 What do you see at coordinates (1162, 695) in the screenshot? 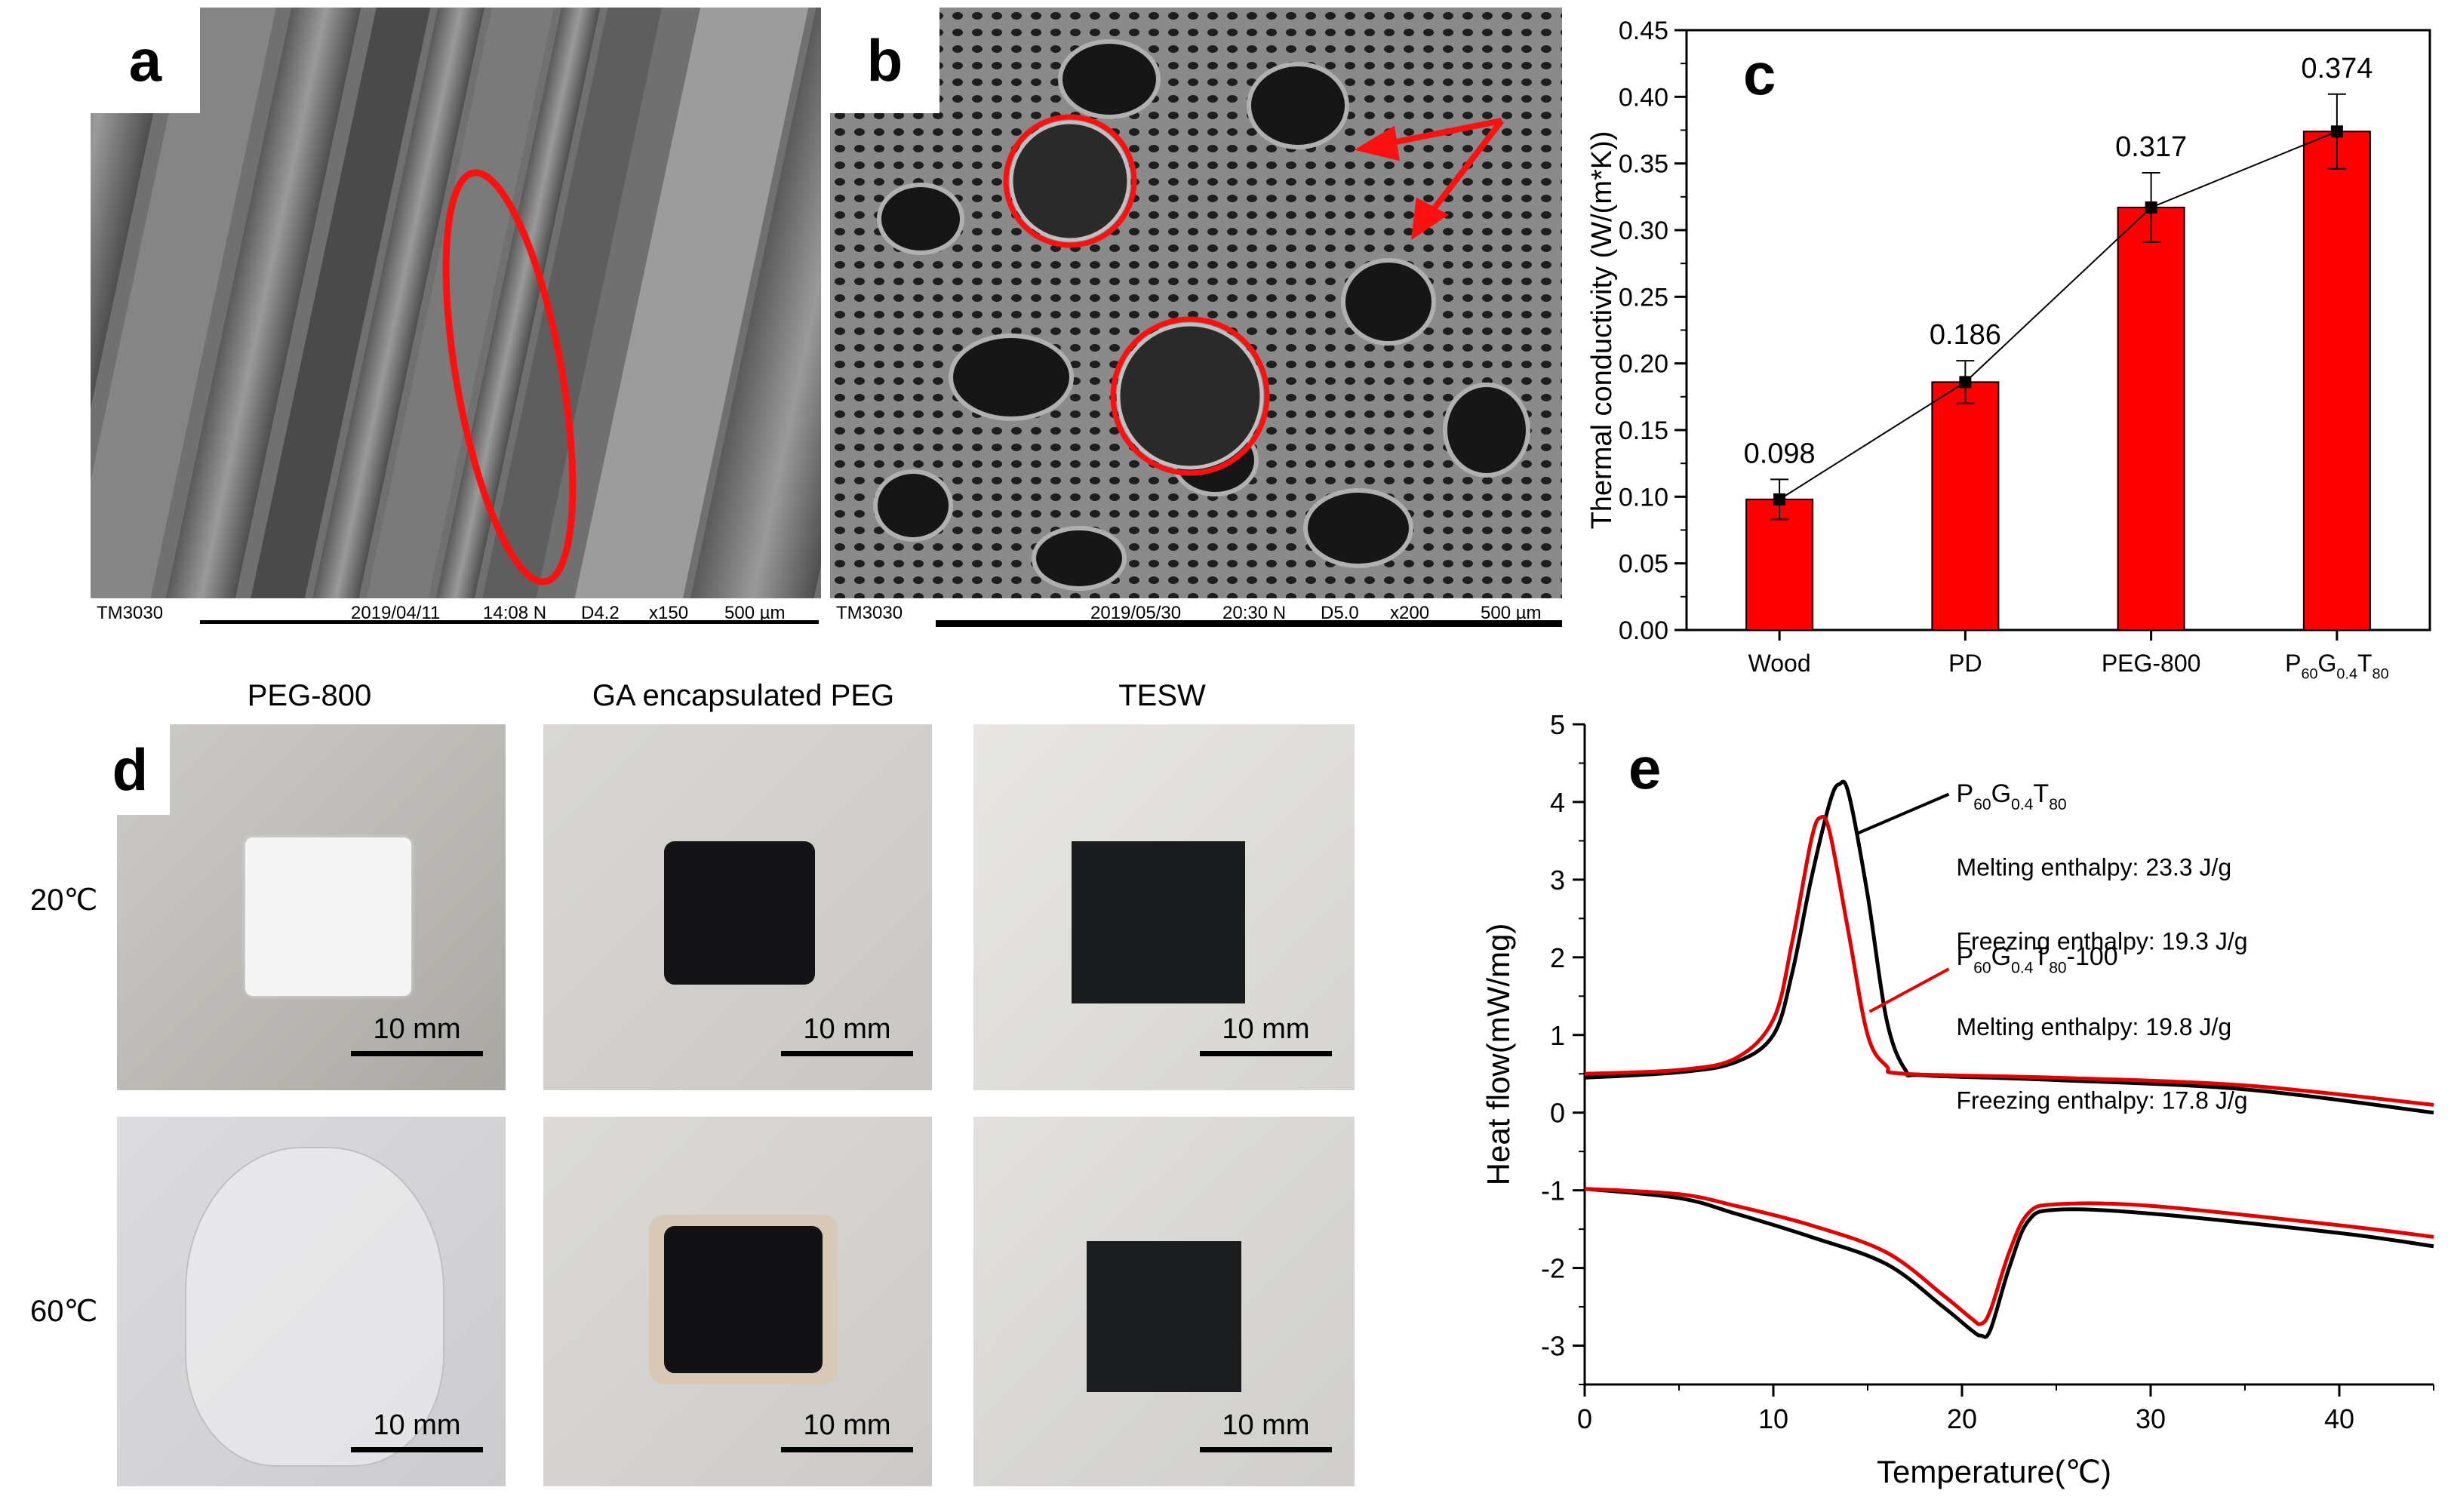
I see `column-label-tesw: TESW` at bounding box center [1162, 695].